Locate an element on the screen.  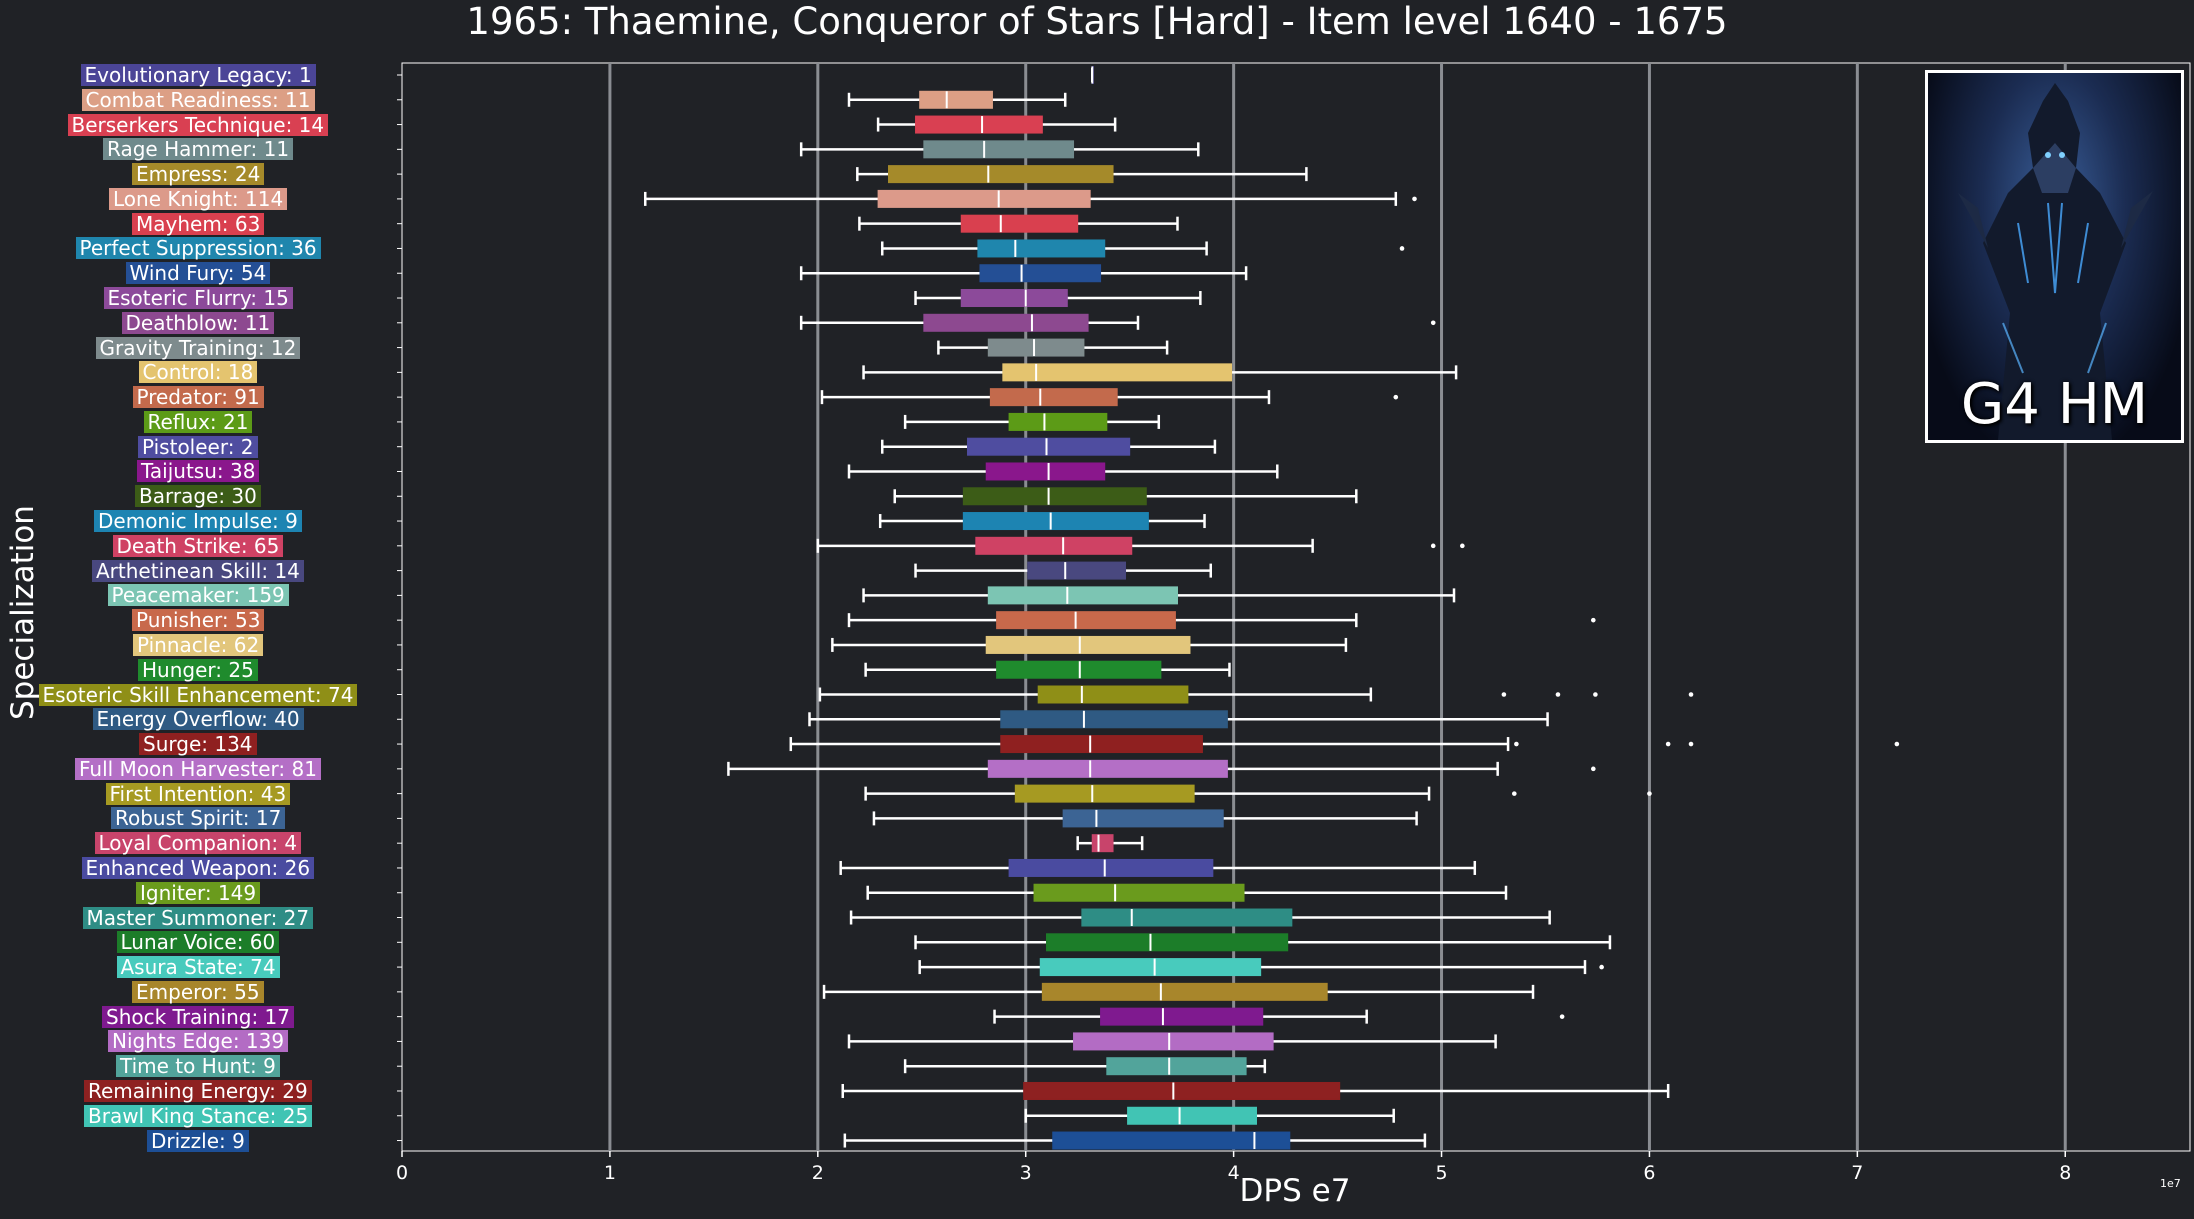
category-label: Pistoleer: 2 is located at coordinates (198, 446).